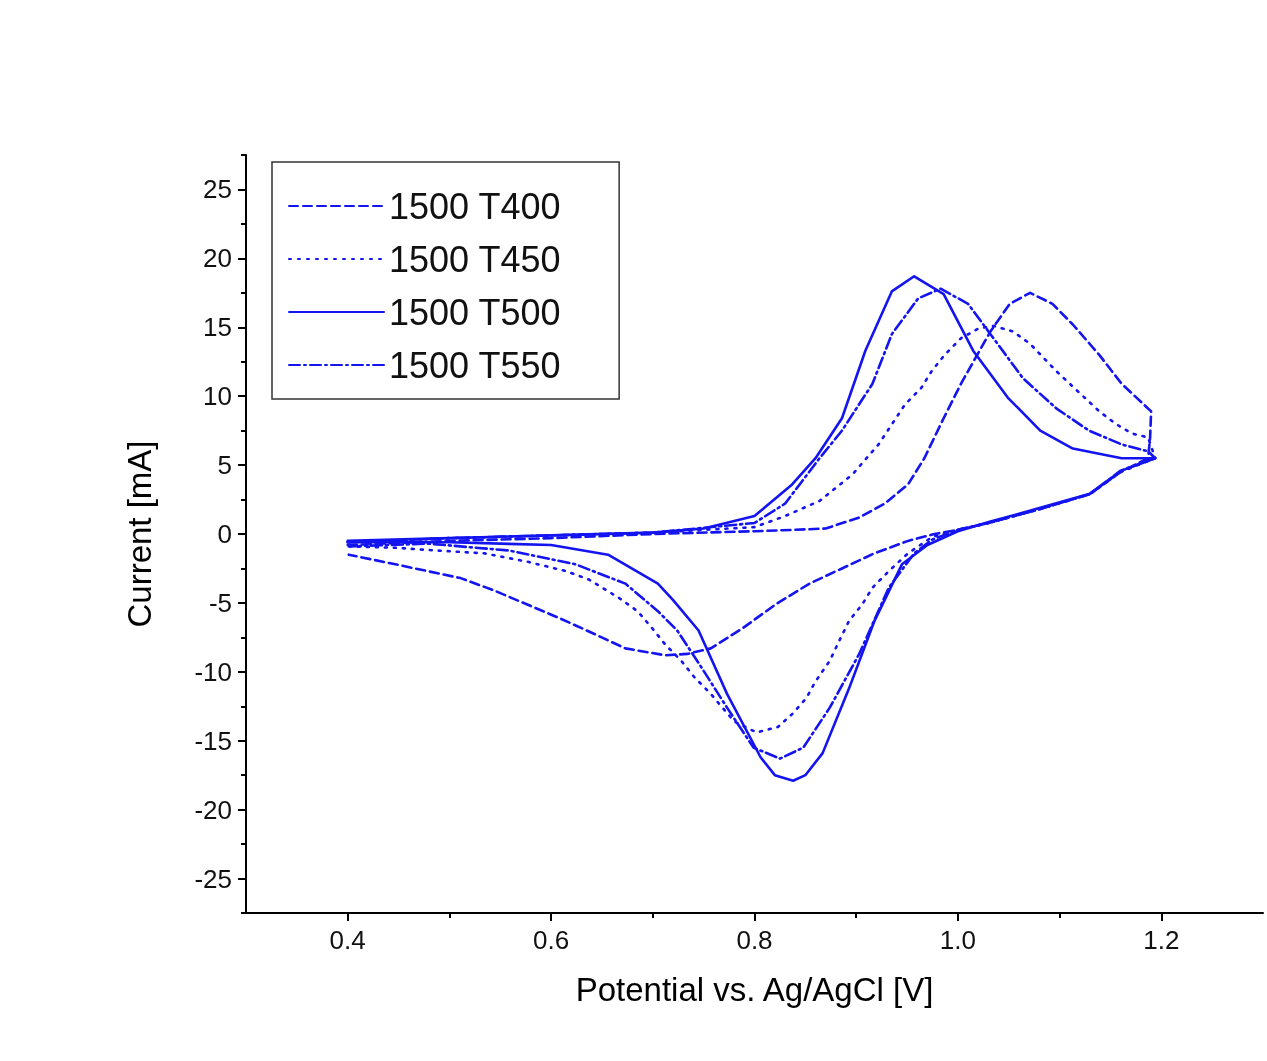 The height and width of the screenshot is (1061, 1267). Describe the element at coordinates (475, 365) in the screenshot. I see `legend-label: 1500 T550` at that location.